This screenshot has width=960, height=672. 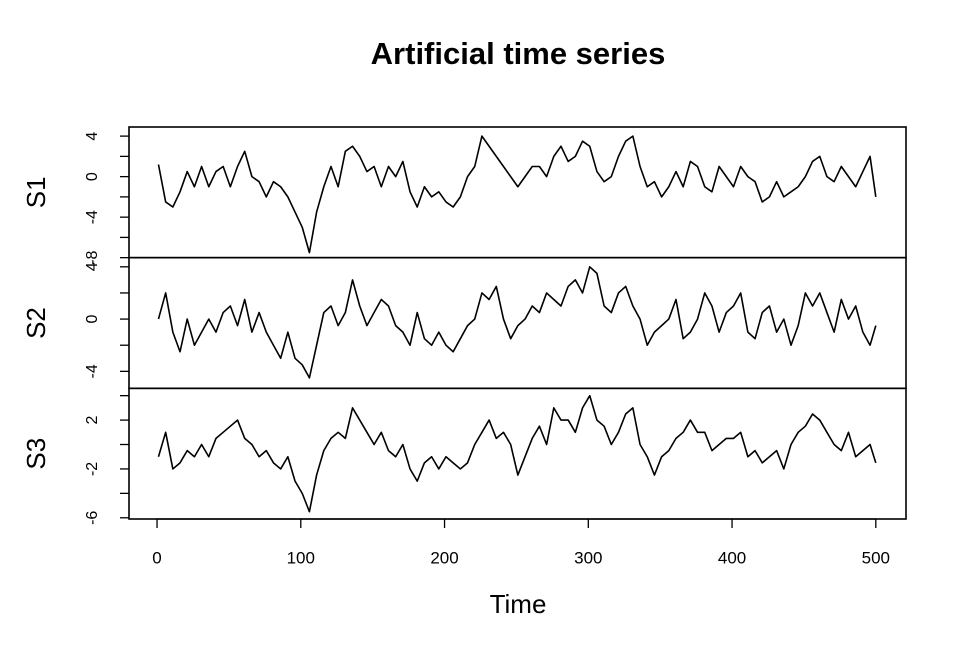 What do you see at coordinates (444, 557) in the screenshot?
I see `x-tick-label: 200` at bounding box center [444, 557].